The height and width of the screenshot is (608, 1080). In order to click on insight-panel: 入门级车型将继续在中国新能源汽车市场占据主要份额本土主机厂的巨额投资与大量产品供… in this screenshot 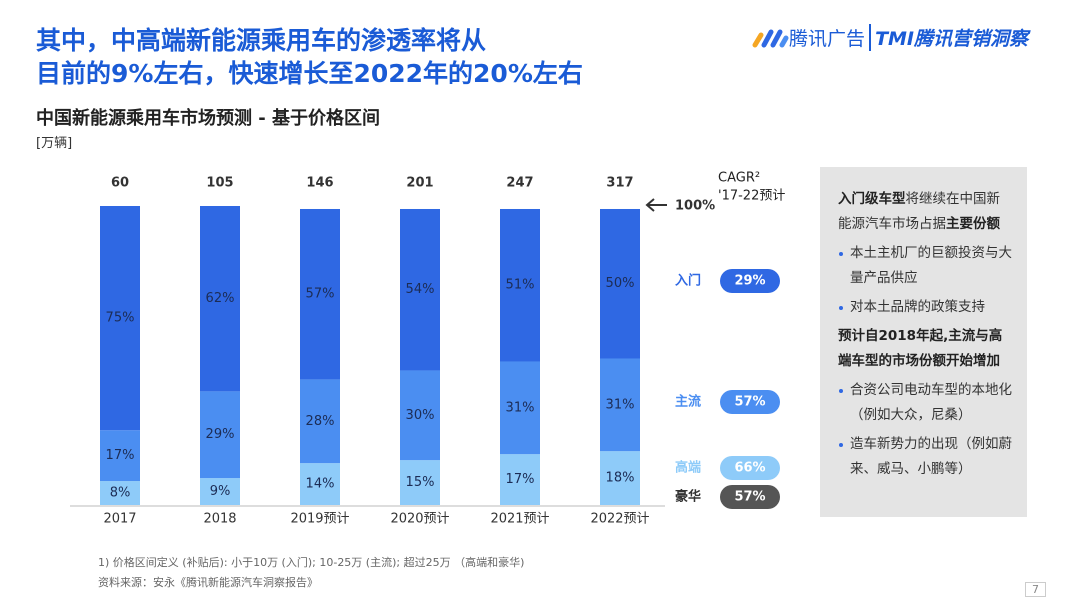, I will do `click(923, 342)`.